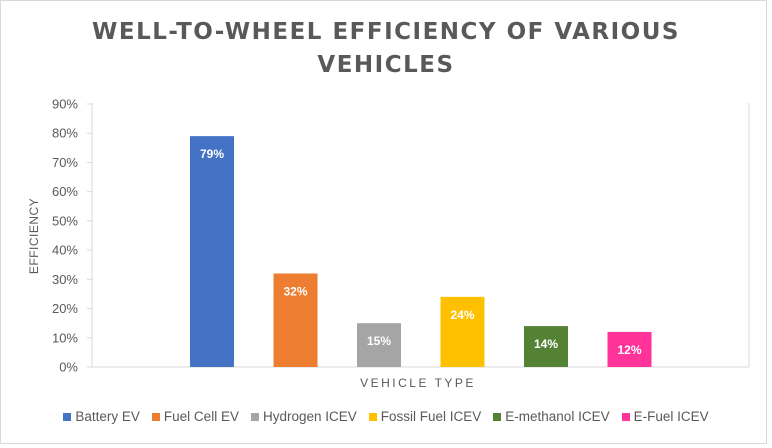 The image size is (772, 448). I want to click on legend-item: Hydrogen ICEV, so click(303, 416).